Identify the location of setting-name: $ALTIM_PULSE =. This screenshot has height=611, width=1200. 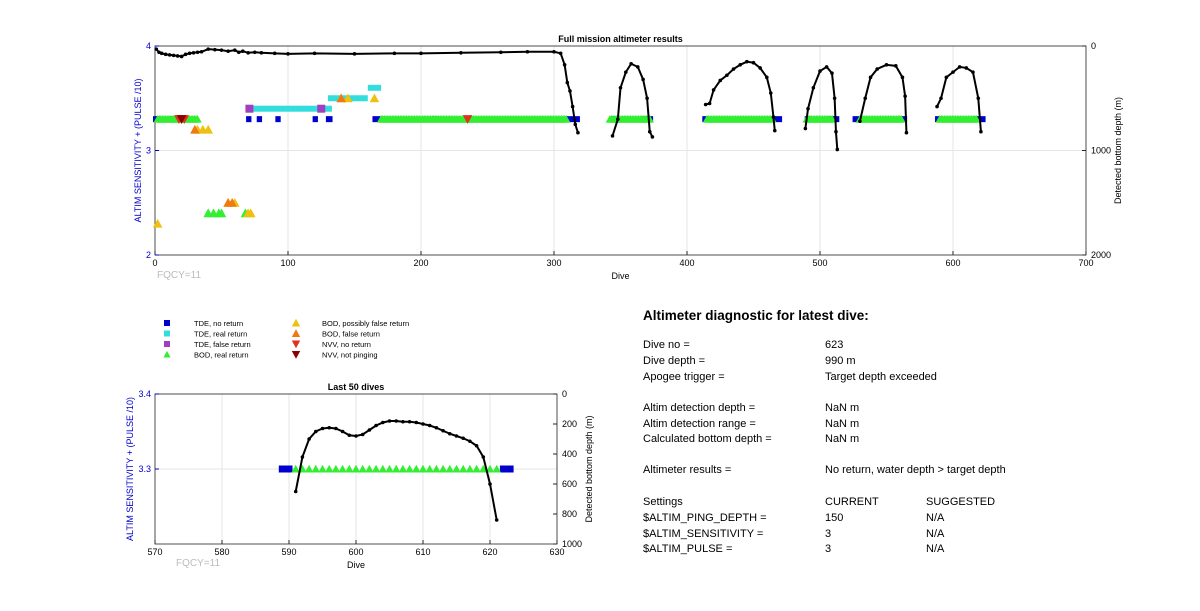
(688, 549).